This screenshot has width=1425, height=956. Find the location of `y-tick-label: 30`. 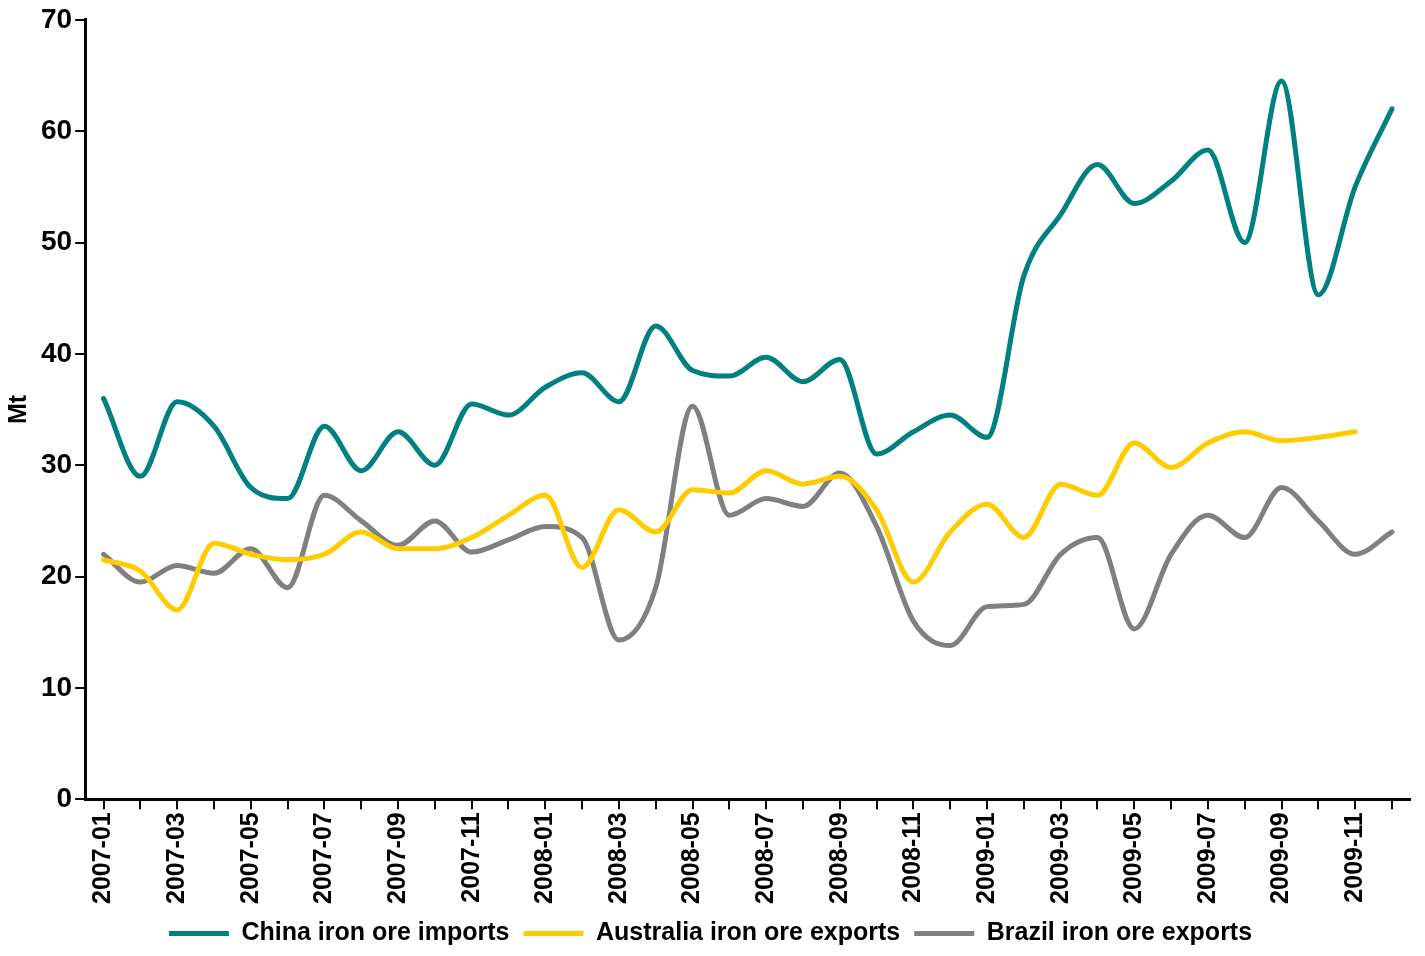

y-tick-label: 30 is located at coordinates (56, 463).